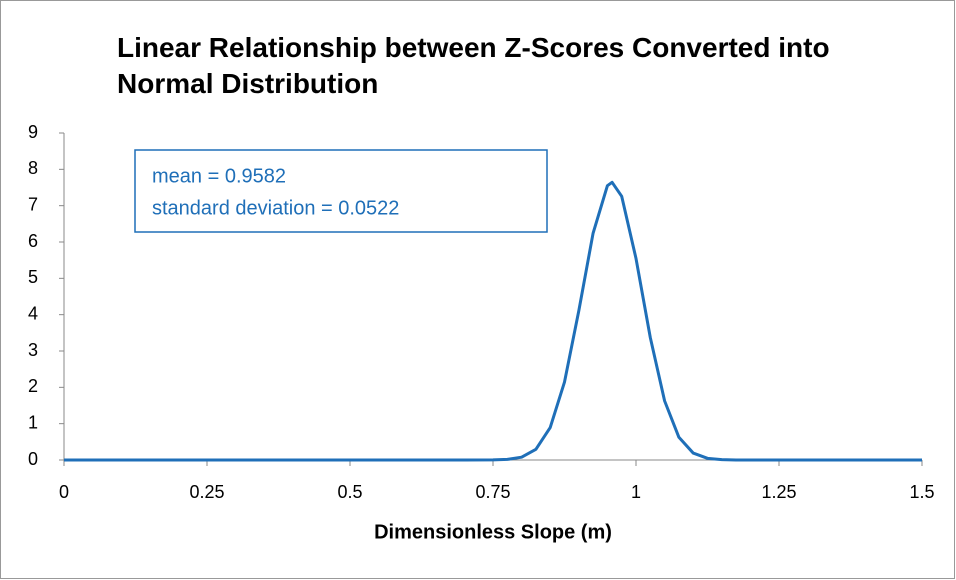  Describe the element at coordinates (206, 492) in the screenshot. I see `x-tick-label: 0.25` at that location.